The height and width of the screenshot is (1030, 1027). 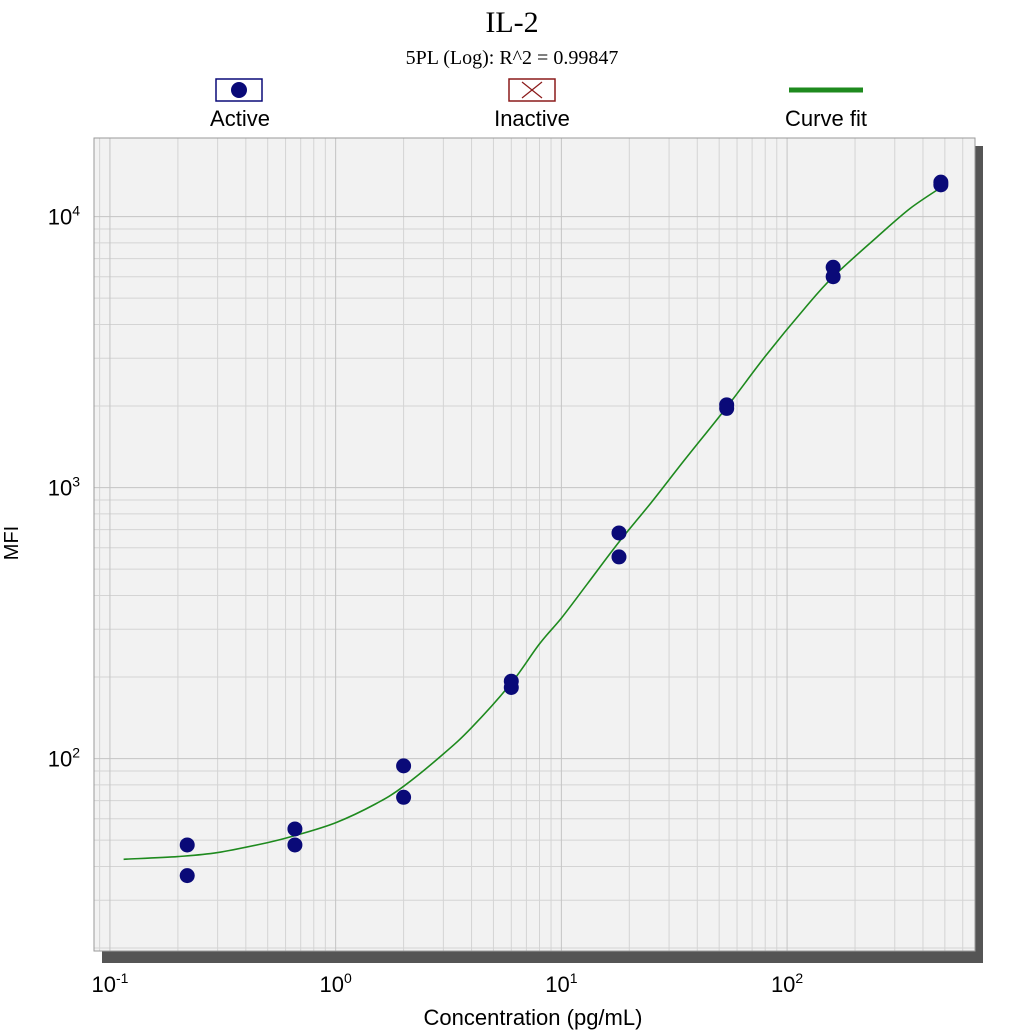 I want to click on legend-curve-fit-label: Curve fit, so click(x=826, y=118).